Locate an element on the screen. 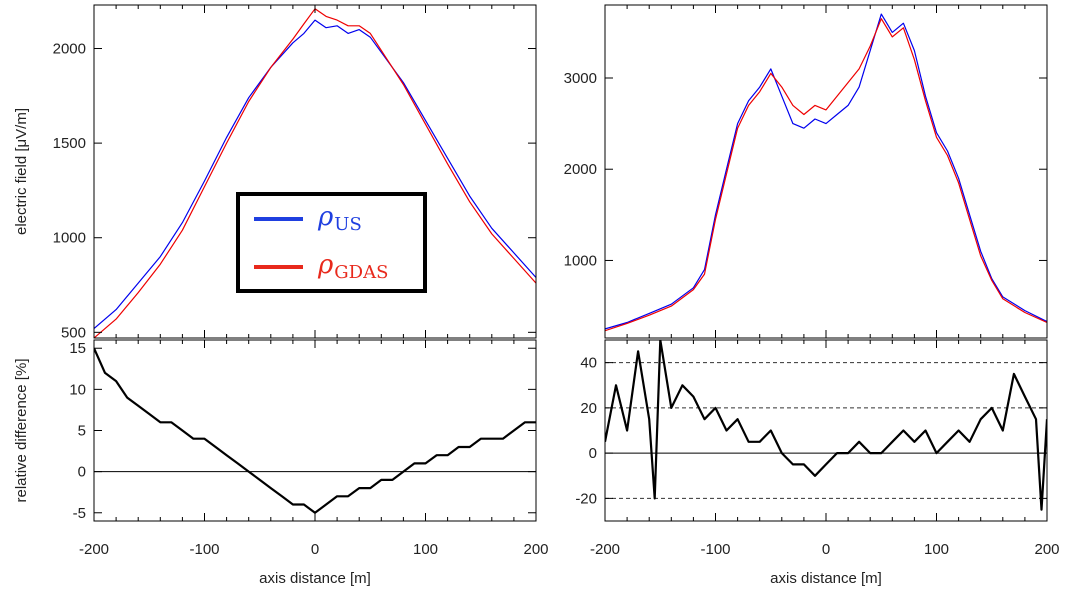 The width and height of the screenshot is (1069, 591). y-tick-label: 3000 is located at coordinates (580, 78).